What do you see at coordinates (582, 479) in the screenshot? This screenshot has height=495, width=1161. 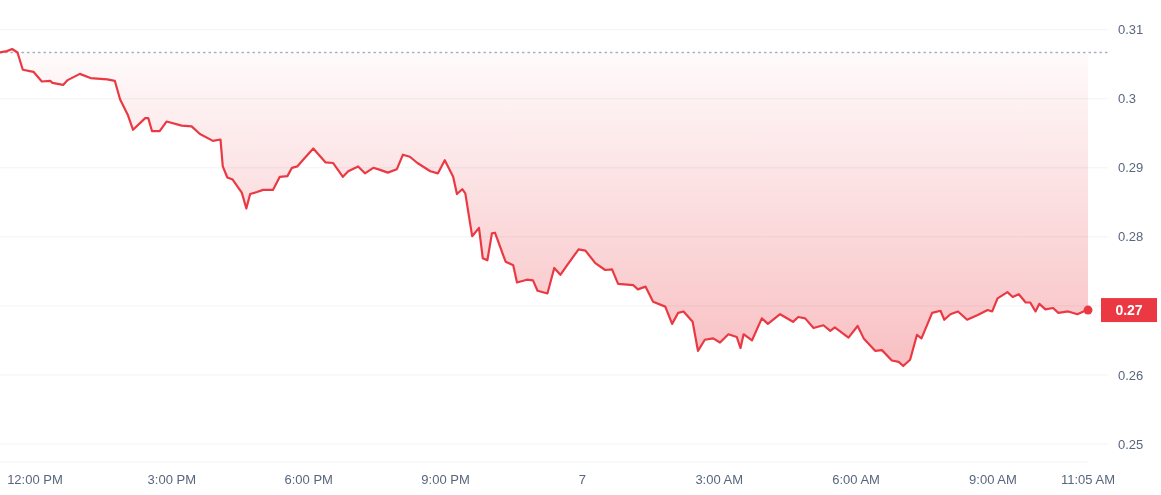 I see `x-tick-label: 7` at bounding box center [582, 479].